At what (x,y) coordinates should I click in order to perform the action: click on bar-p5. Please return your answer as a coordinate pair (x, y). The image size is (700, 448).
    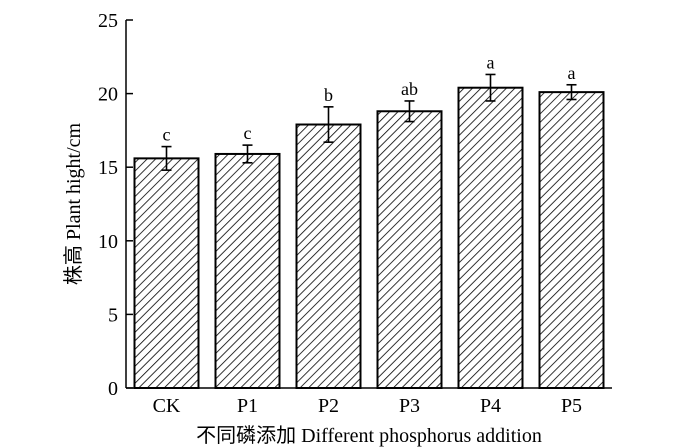
    Looking at the image, I should click on (571, 240).